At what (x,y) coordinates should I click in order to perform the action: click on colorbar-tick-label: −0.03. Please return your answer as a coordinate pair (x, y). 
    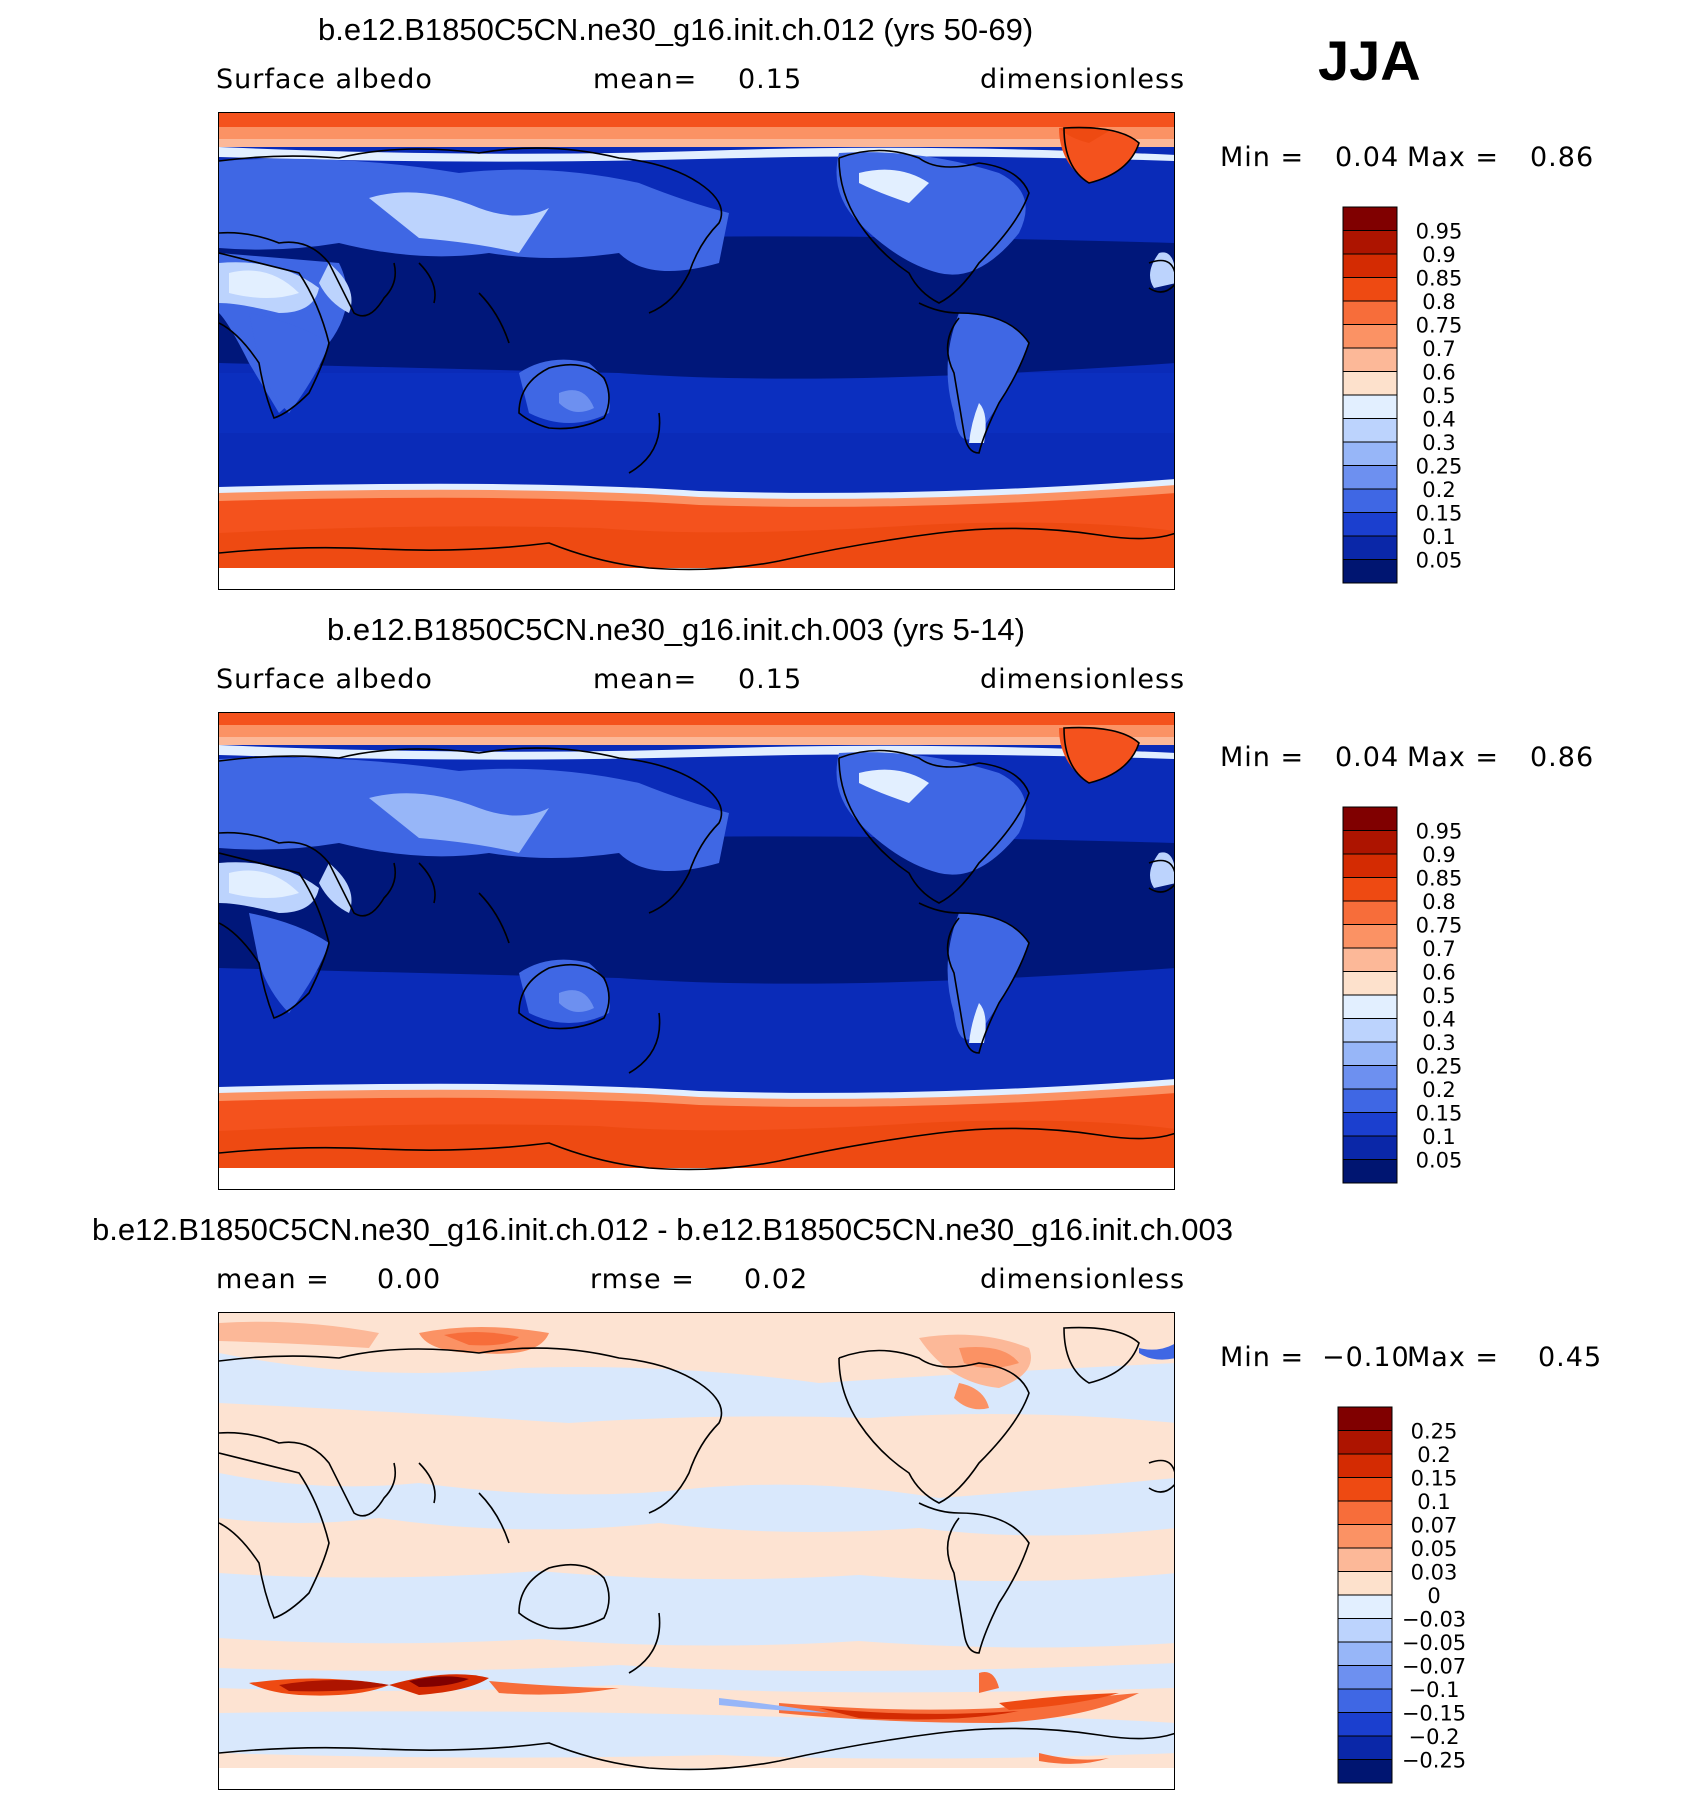
    Looking at the image, I should click on (1434, 1620).